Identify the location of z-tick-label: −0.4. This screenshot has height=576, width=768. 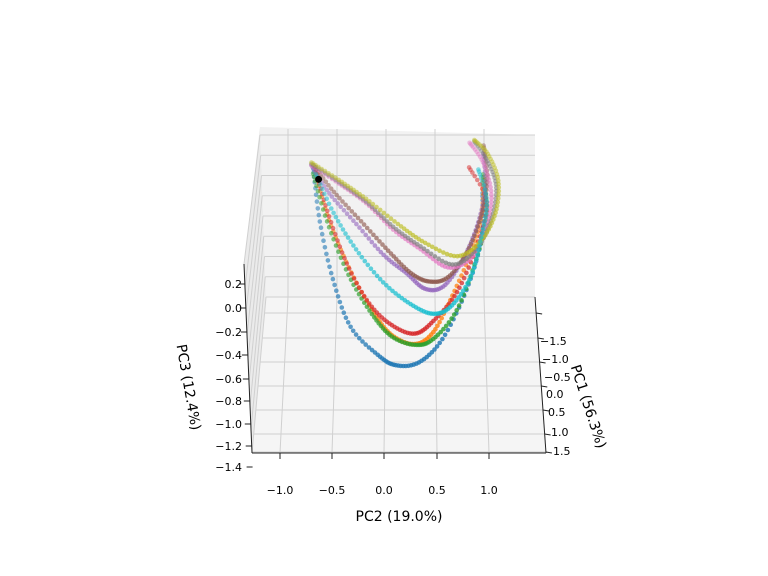
(228, 355).